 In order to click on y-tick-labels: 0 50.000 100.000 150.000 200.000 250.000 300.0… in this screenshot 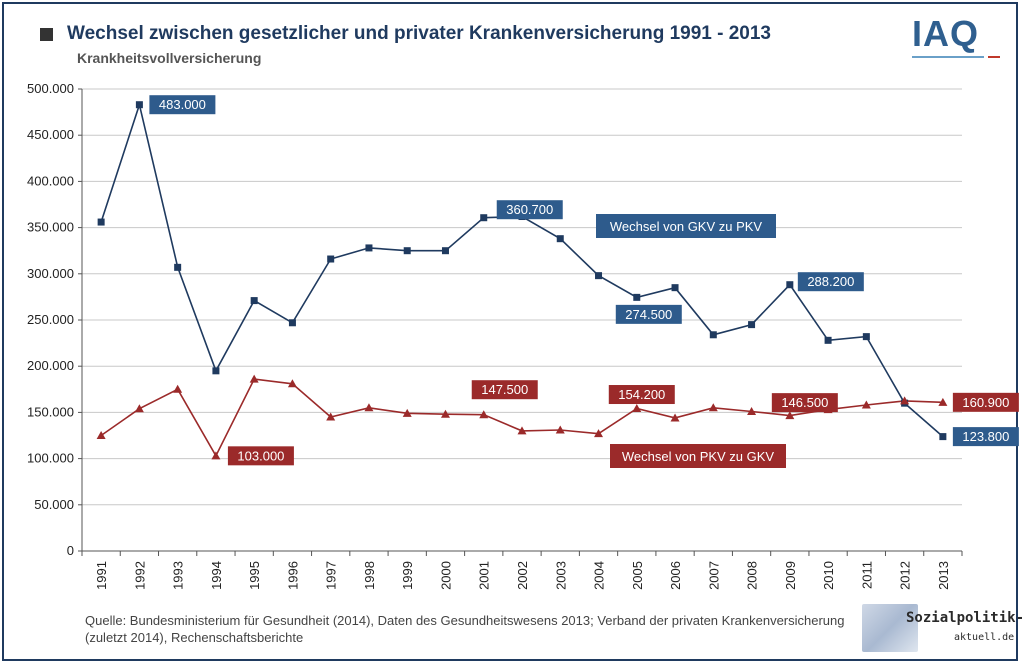, I will do `click(50, 319)`.